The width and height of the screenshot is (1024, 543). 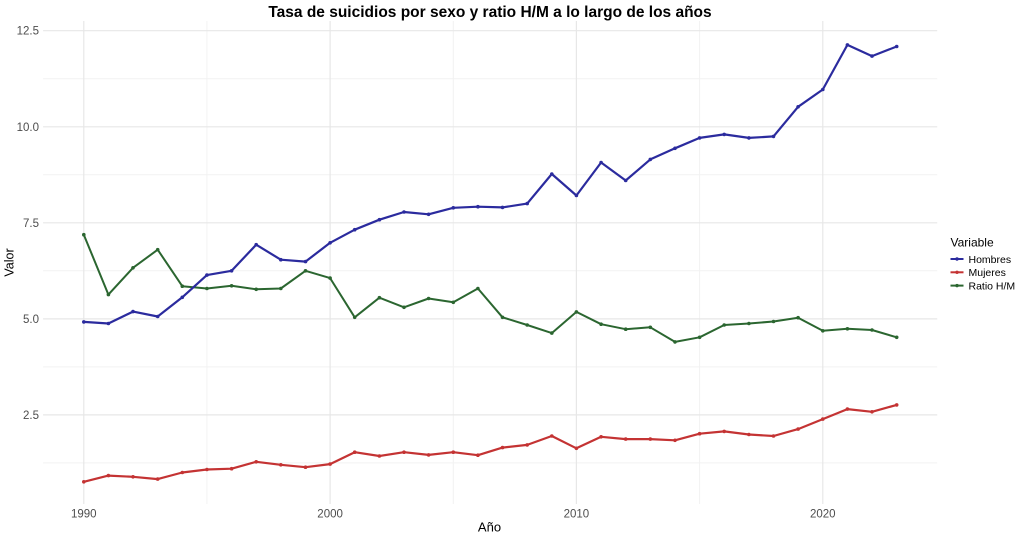 I want to click on svg-text: Ratio H/M, so click(x=992, y=286).